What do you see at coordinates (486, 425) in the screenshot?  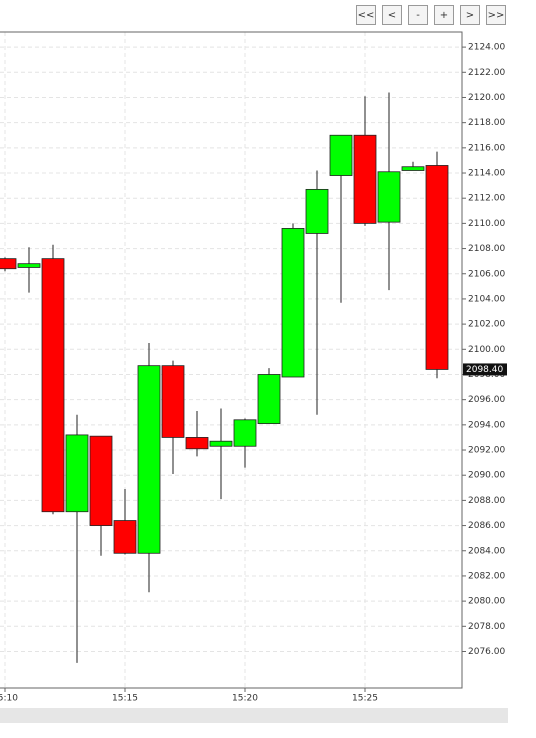 I see `y-tick-label: 2094.00` at bounding box center [486, 425].